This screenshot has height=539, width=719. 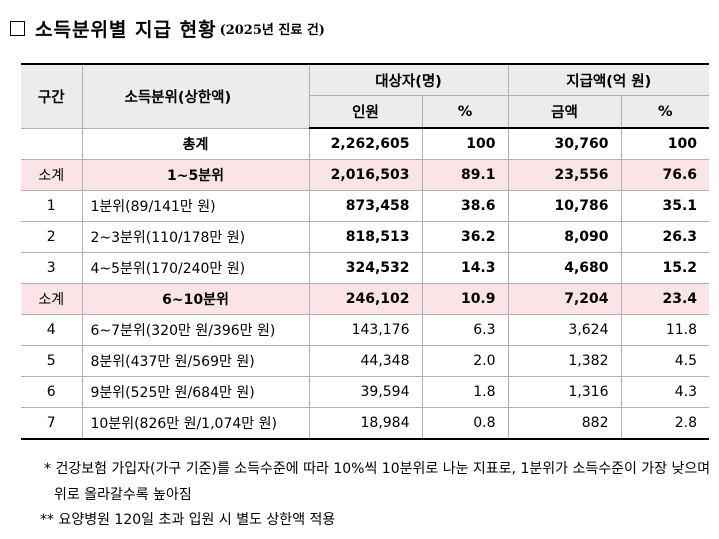 I want to click on total-pct2: 100, so click(x=665, y=143).